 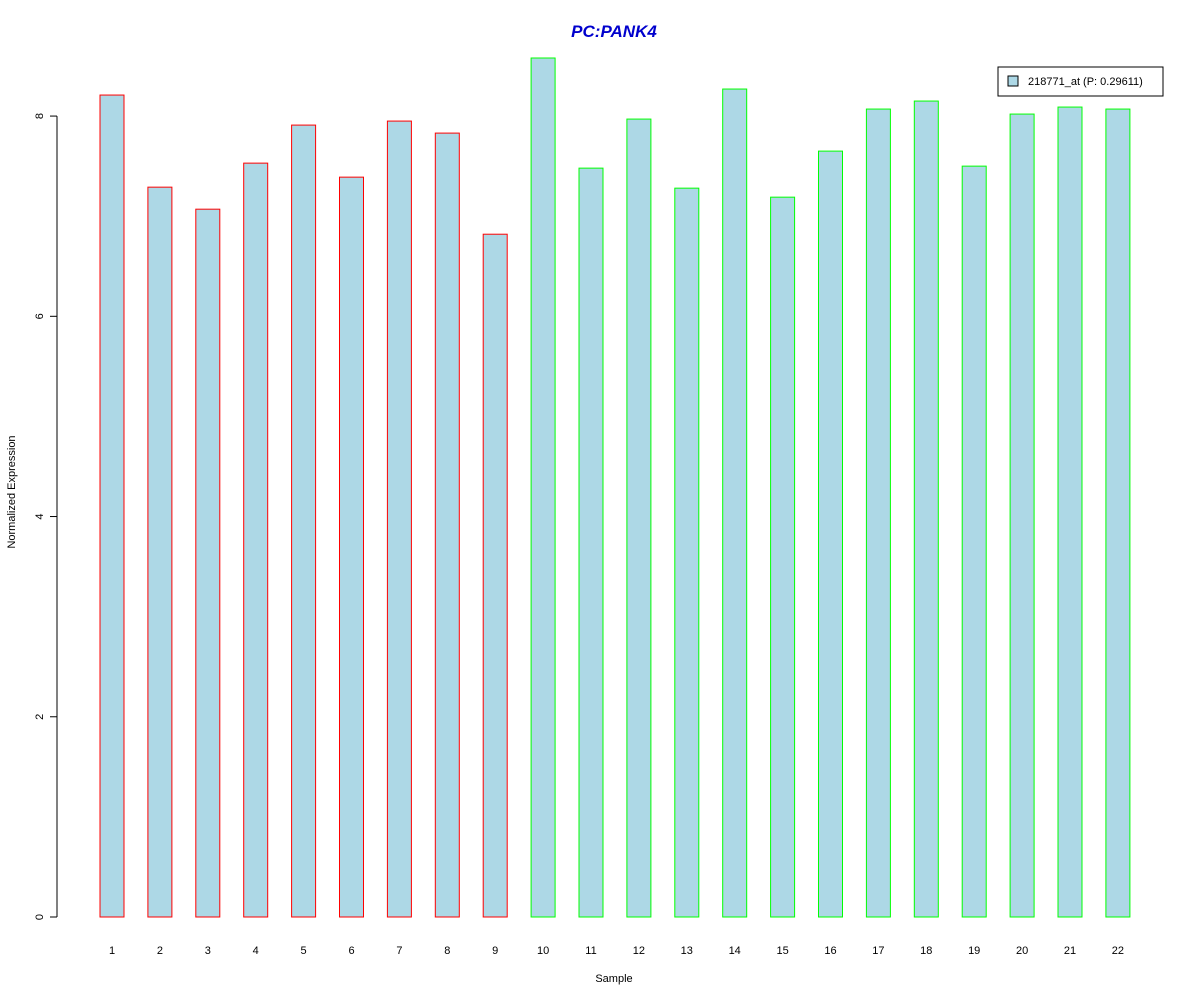 I want to click on y-tick-label: 6, so click(x=40, y=316).